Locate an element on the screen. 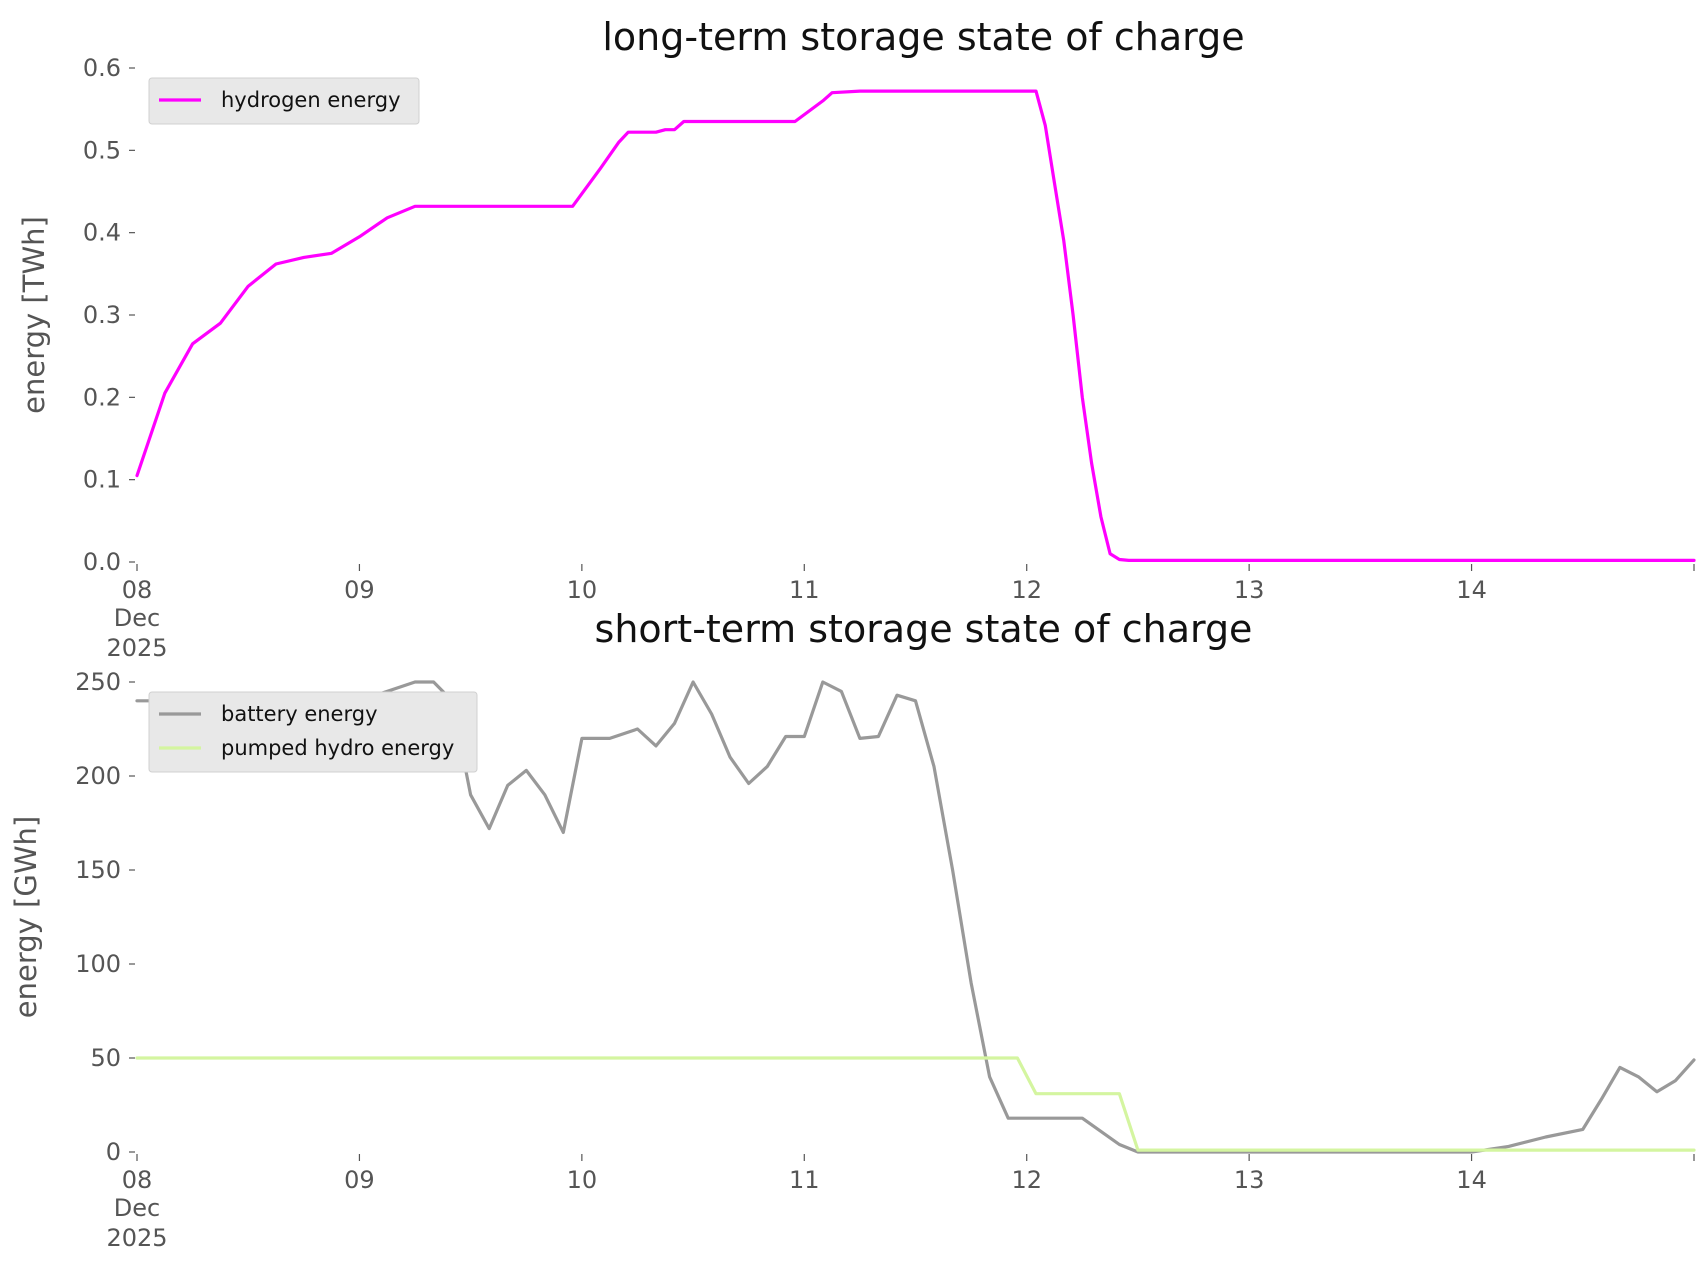 Image resolution: width=1706 pixels, height=1277 pixels. y-tick-label: 50 is located at coordinates (105, 1058).